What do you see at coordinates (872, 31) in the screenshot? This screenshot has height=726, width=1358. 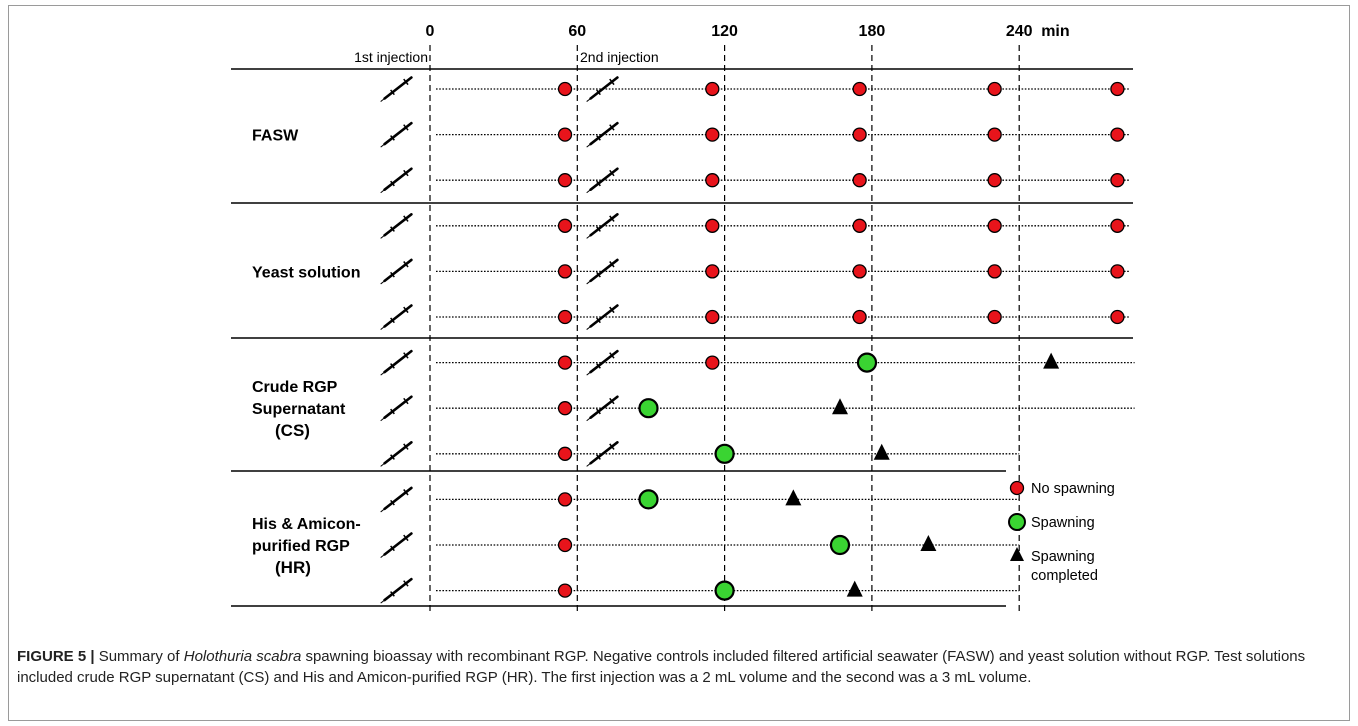 I see `time-tick-label: 180` at bounding box center [872, 31].